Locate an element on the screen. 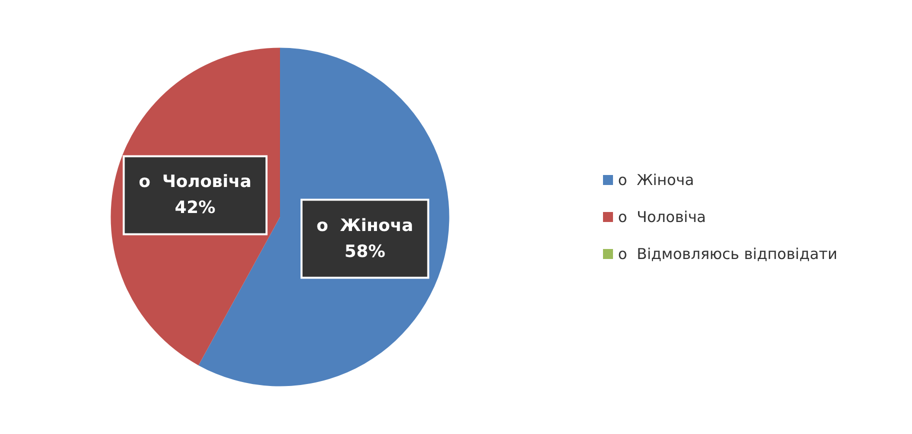  data-label: 58% is located at coordinates (365, 252).